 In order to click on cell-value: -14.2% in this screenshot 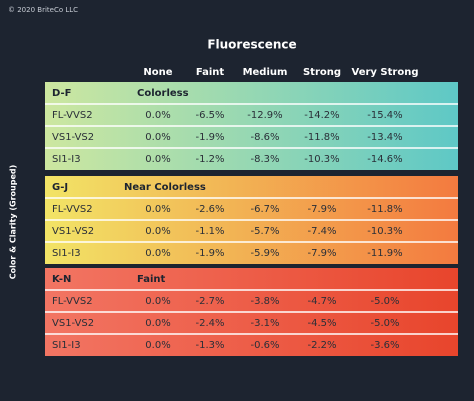, I will do `click(321, 115)`.